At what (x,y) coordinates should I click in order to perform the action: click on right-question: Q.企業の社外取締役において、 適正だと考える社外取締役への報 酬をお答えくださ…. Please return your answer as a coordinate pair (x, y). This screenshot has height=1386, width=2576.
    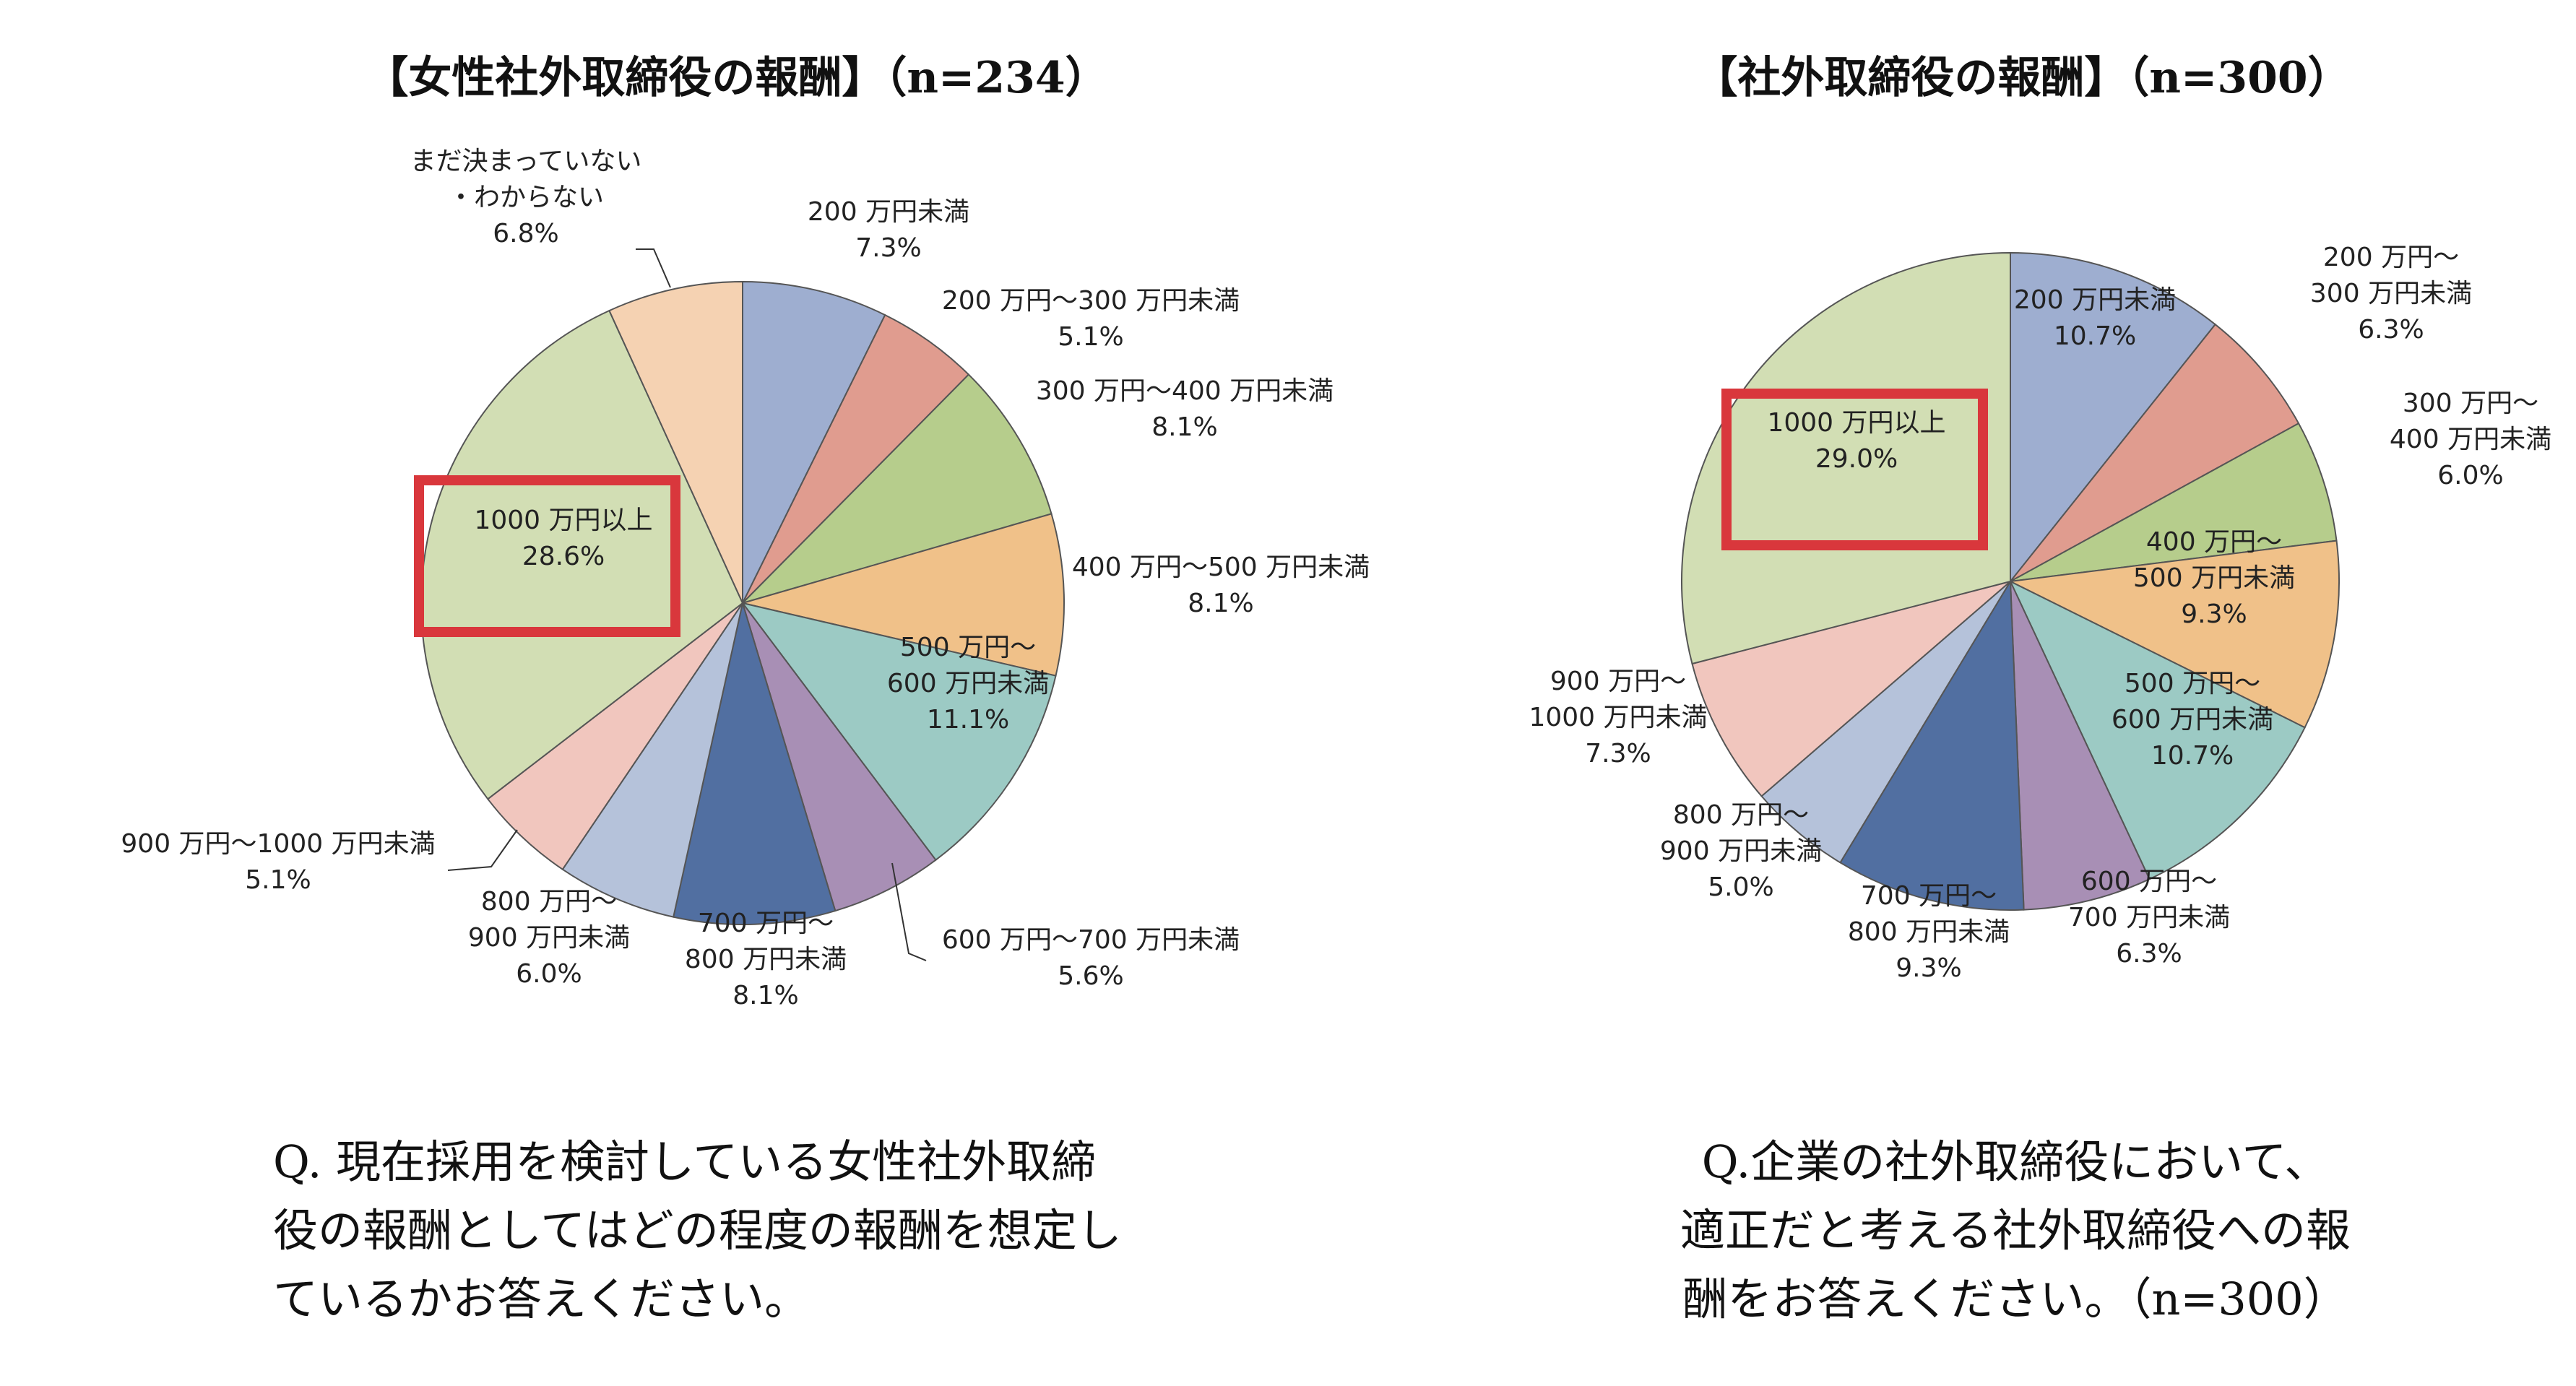
    Looking at the image, I should click on (2015, 1230).